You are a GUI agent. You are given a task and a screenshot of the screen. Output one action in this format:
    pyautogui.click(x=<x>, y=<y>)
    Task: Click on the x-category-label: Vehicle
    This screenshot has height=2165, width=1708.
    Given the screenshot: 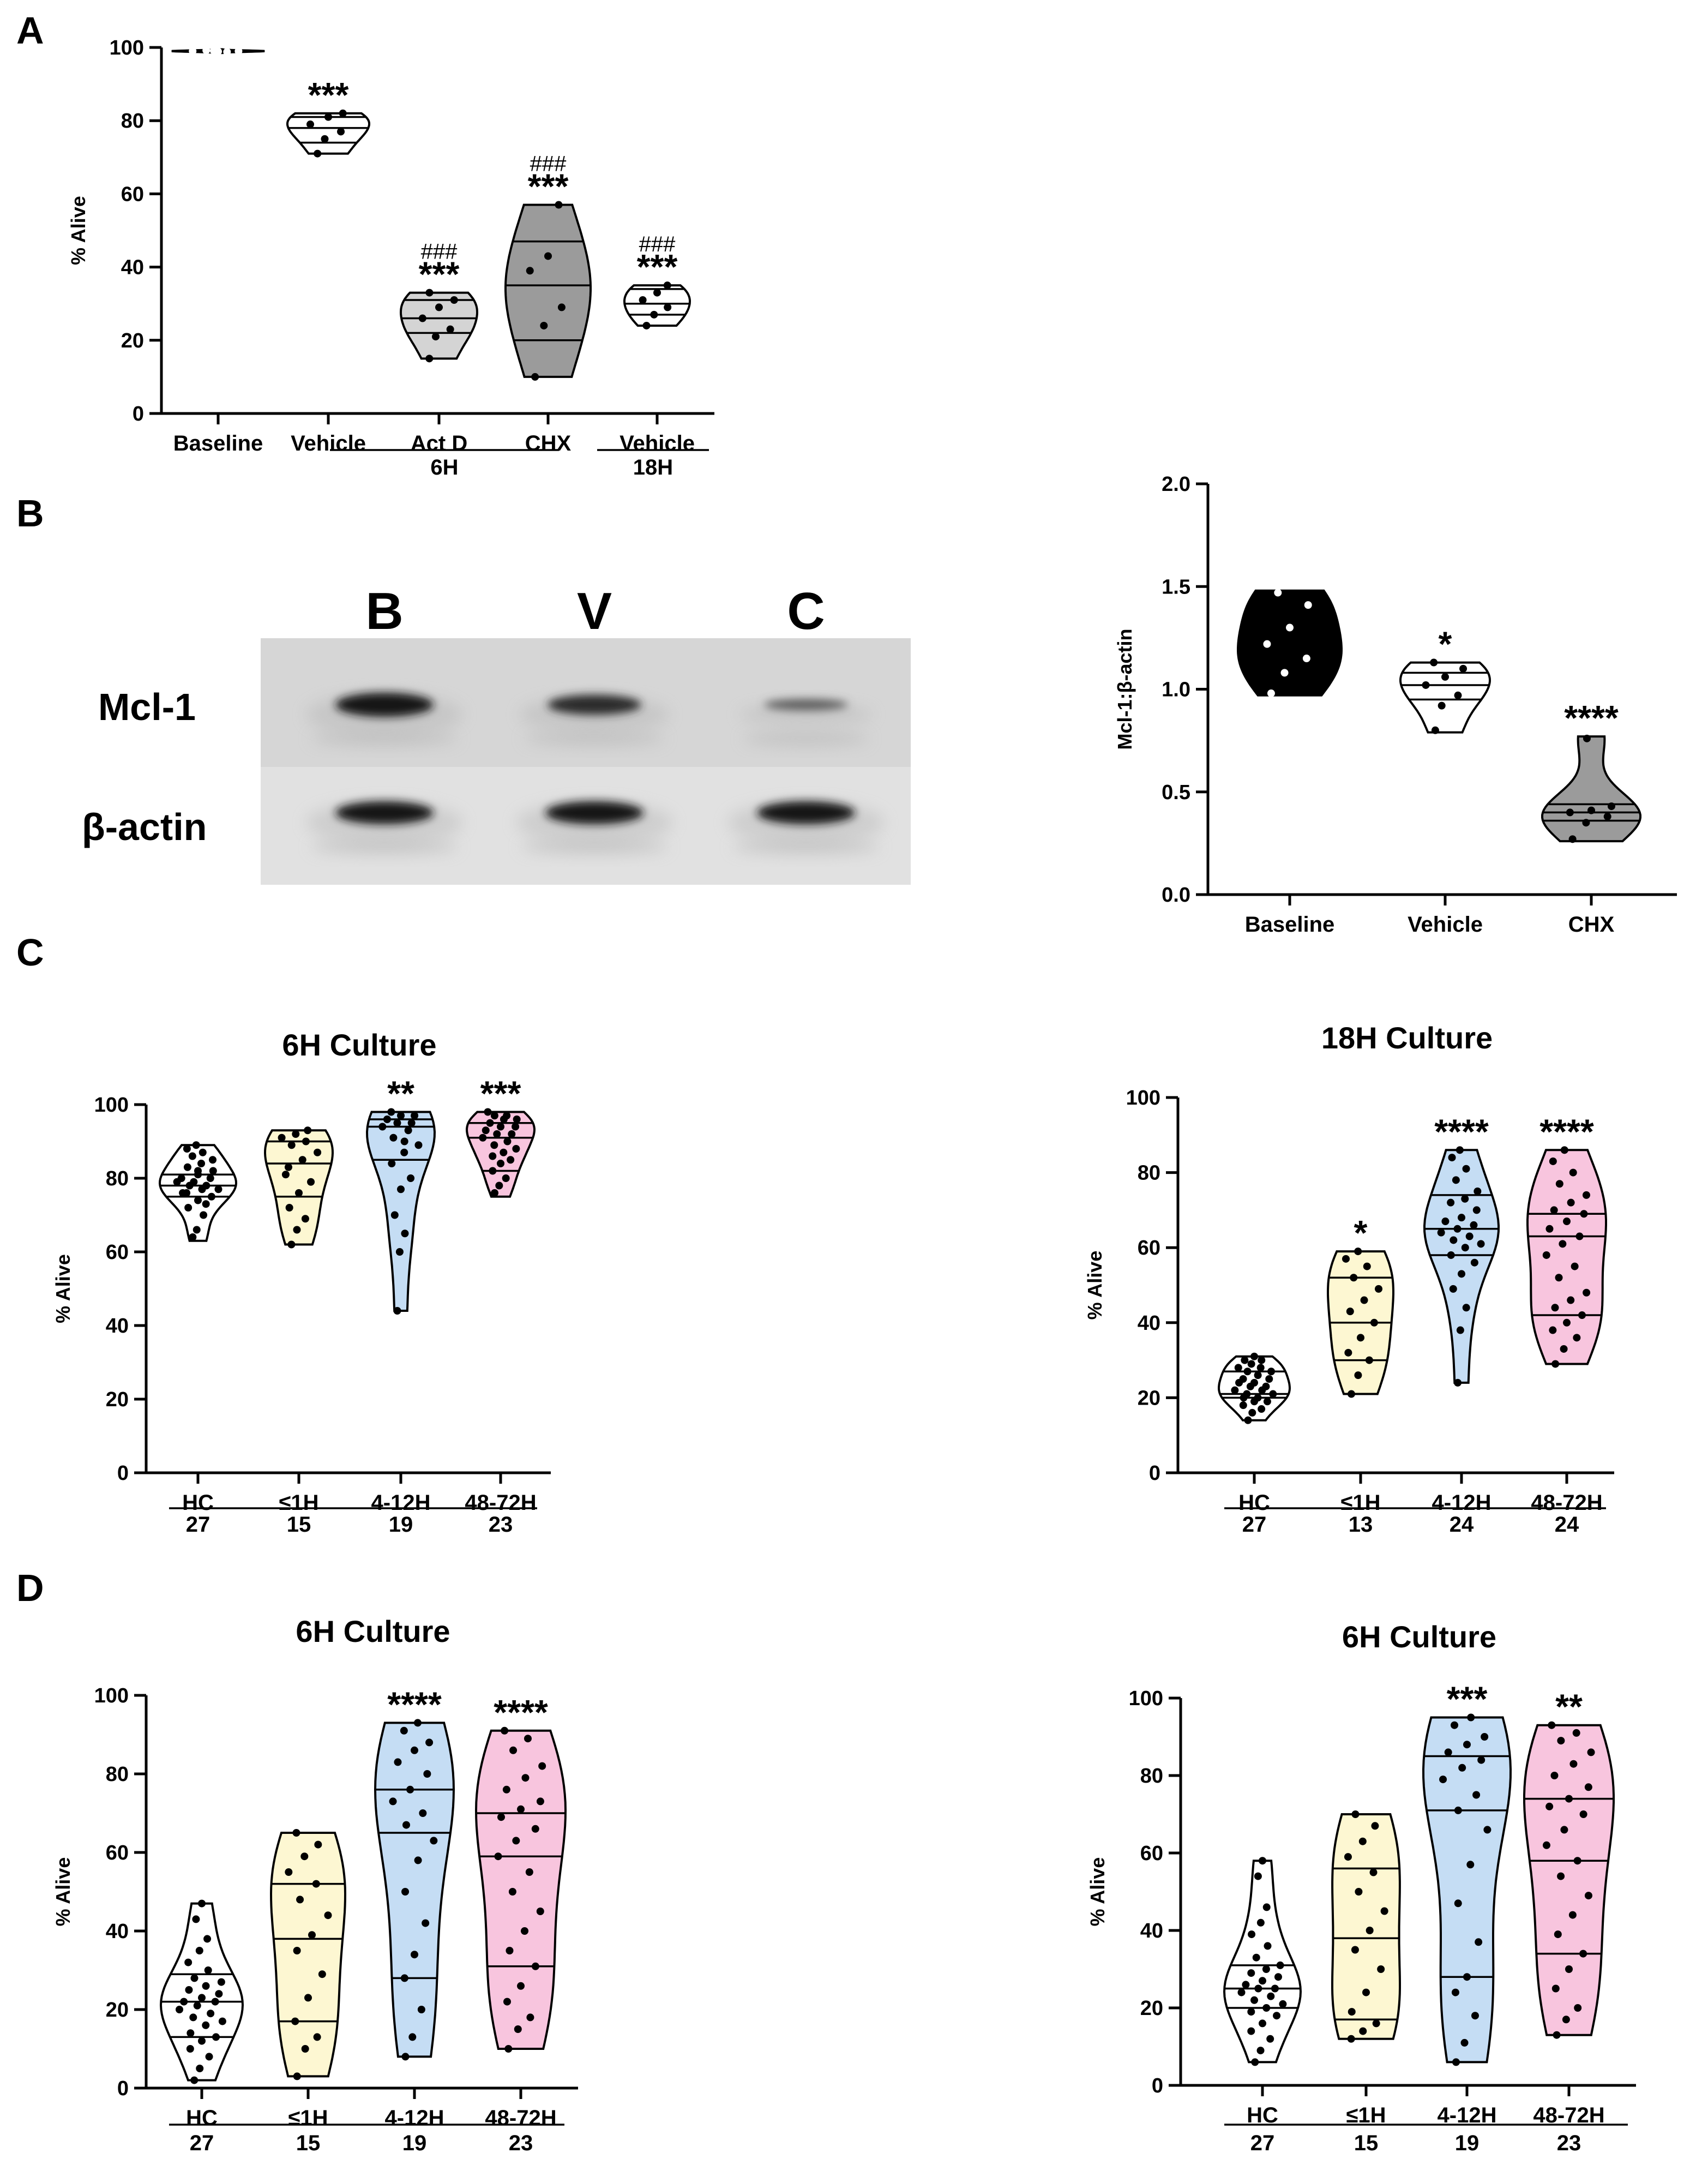 What is the action you would take?
    pyautogui.click(x=657, y=443)
    